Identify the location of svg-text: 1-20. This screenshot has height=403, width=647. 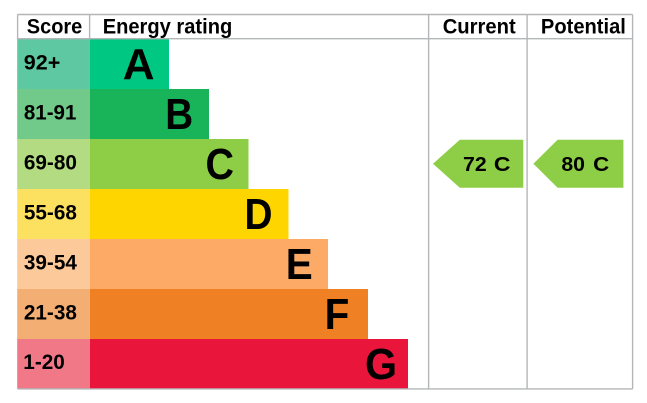
(44, 362).